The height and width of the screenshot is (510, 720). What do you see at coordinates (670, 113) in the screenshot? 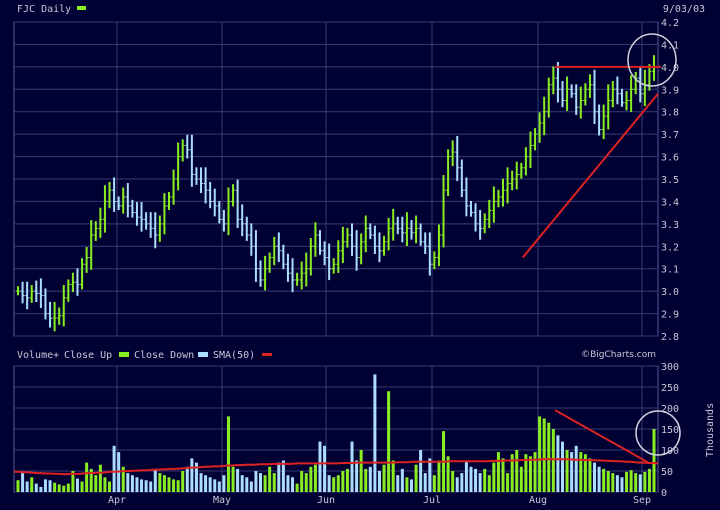
I see `price-tick-label: 3.8` at bounding box center [670, 113].